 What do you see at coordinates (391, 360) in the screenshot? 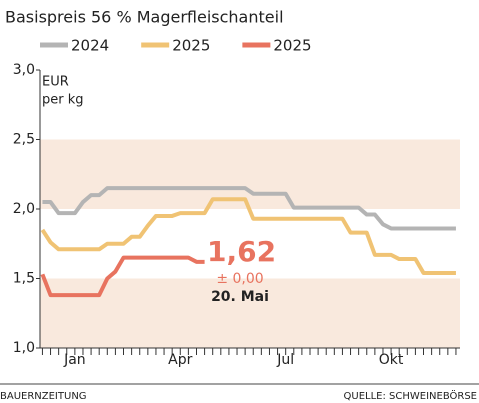
I see `x-tick-label: Okt` at bounding box center [391, 360].